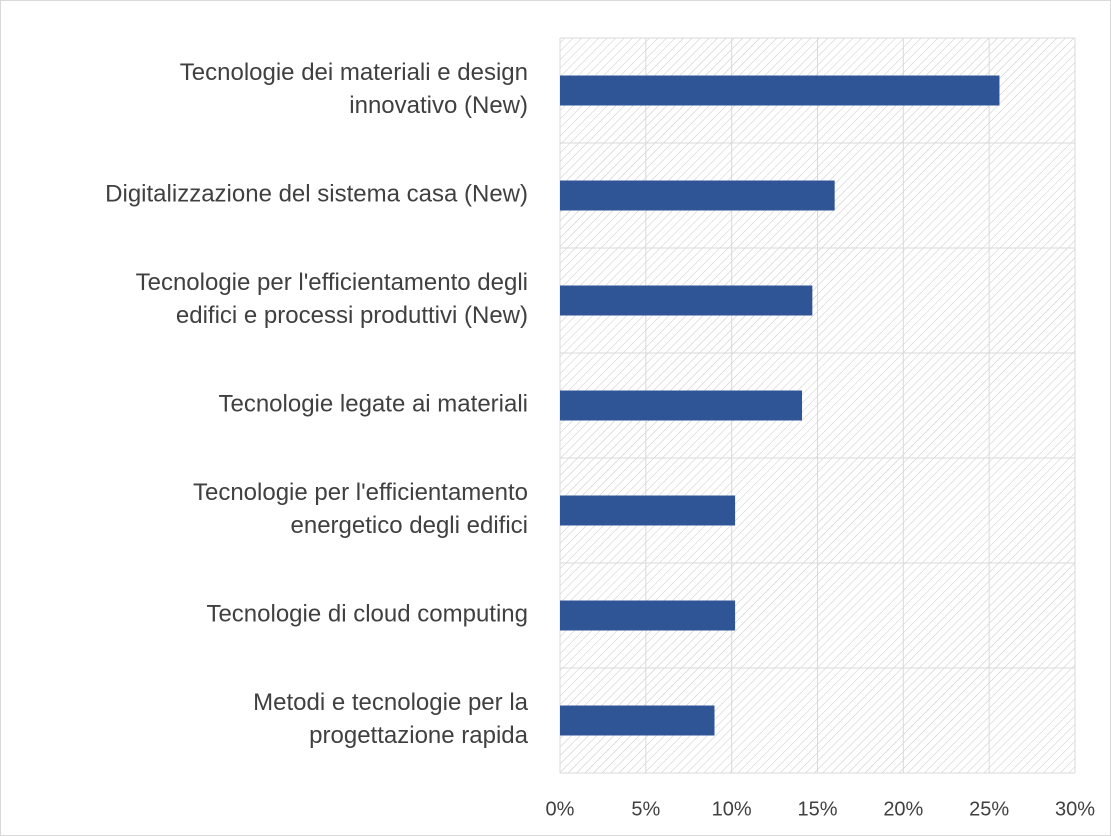  What do you see at coordinates (367, 614) in the screenshot?
I see `y-tick-label: Tecnologie di cloud computing` at bounding box center [367, 614].